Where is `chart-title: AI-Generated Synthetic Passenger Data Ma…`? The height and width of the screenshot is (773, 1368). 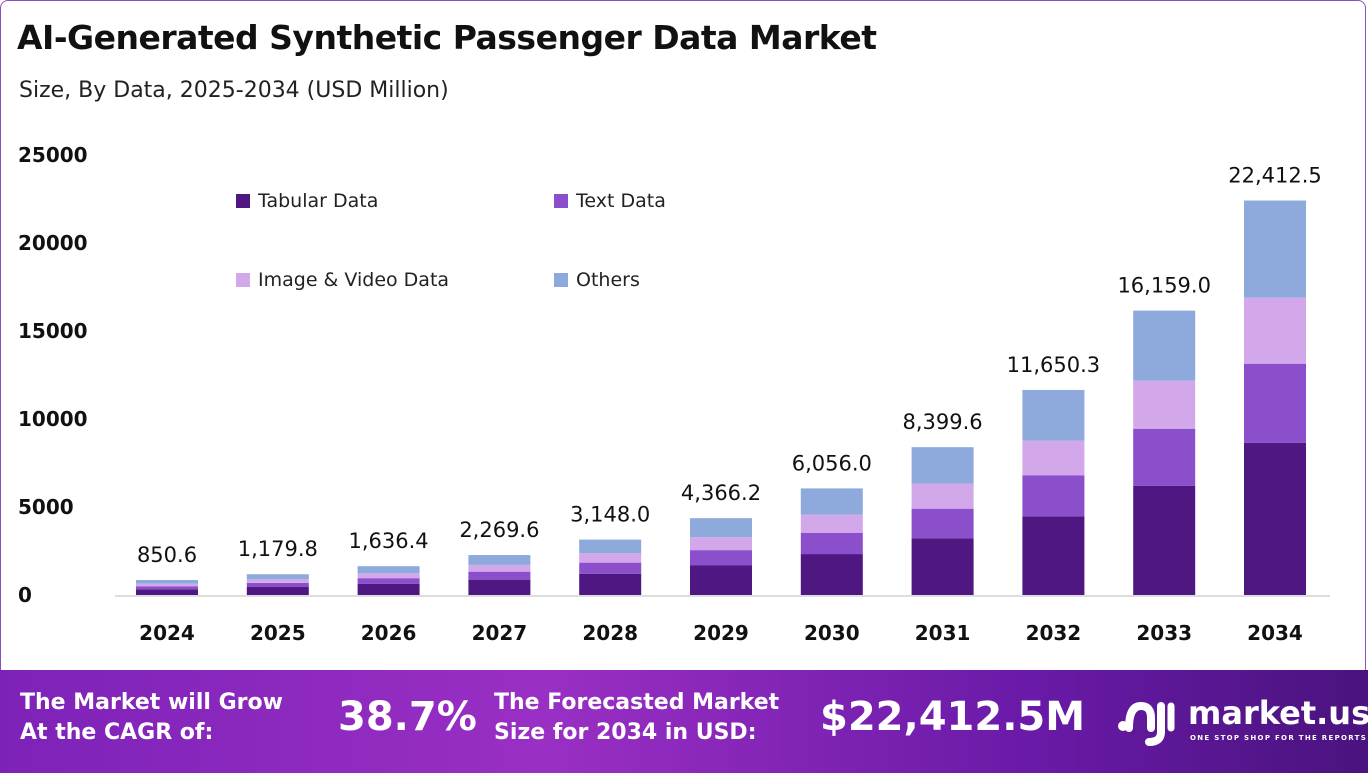 chart-title: AI-Generated Synthetic Passenger Data Ma… is located at coordinates (447, 37).